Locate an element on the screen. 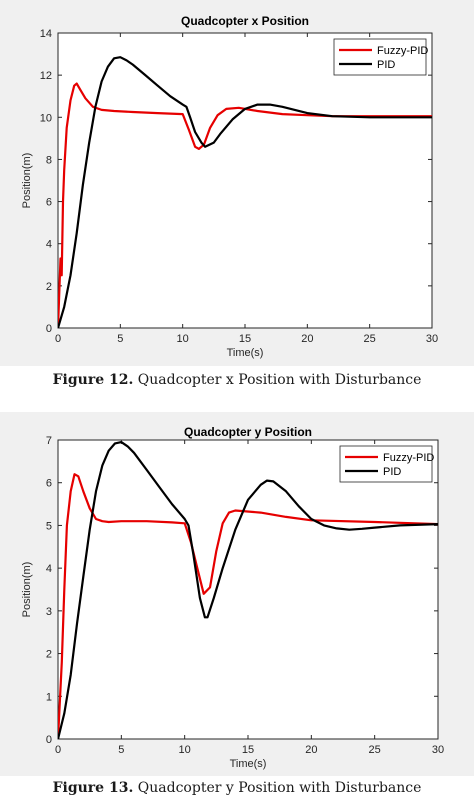 This screenshot has width=474, height=799. figure-12-label: Figure 12. is located at coordinates (93, 380).